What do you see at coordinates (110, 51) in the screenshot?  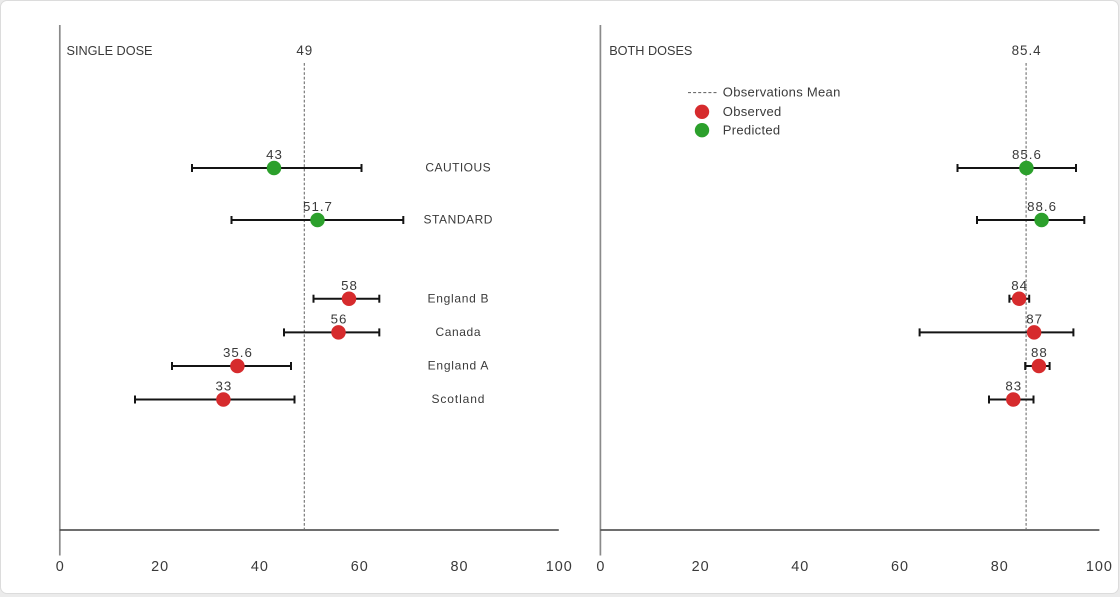 I see `svg-text: SINGLE DOSE` at bounding box center [110, 51].